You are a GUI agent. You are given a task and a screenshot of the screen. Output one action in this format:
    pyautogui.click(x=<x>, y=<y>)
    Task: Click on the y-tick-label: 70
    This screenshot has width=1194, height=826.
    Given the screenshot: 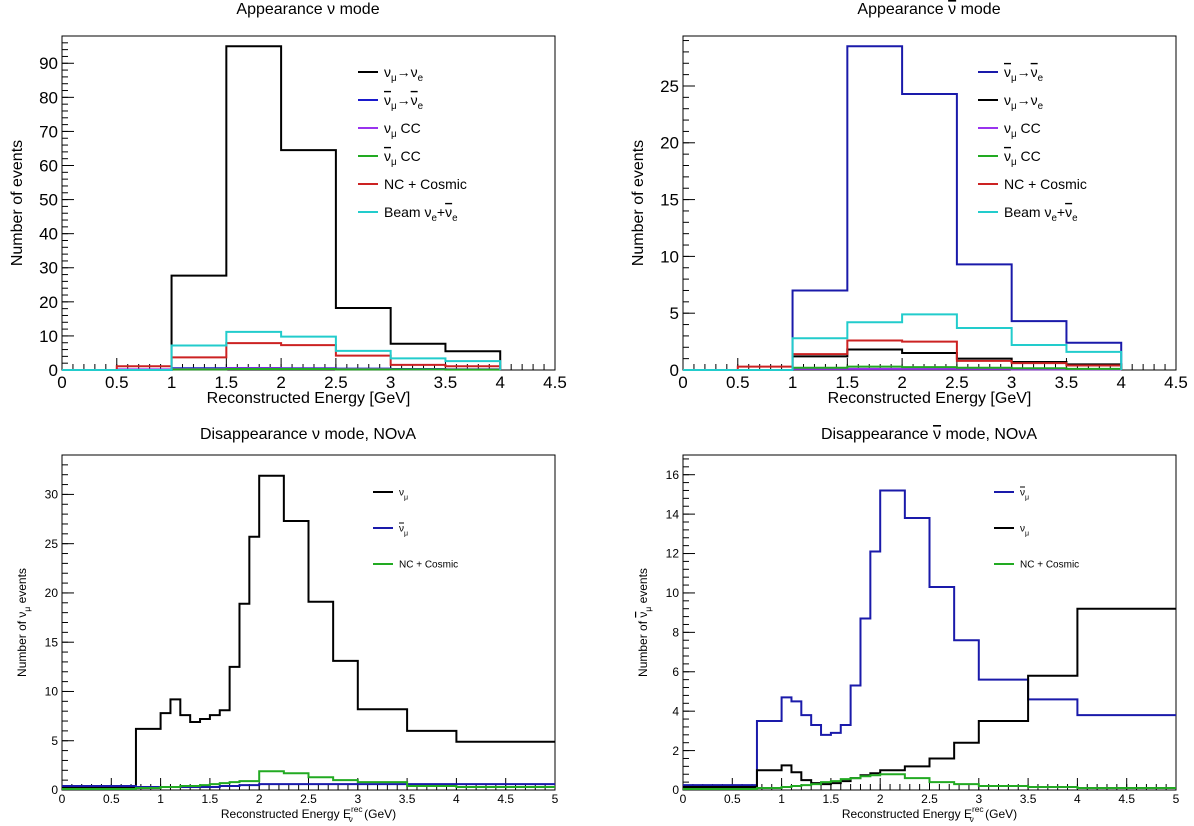 What is the action you would take?
    pyautogui.click(x=48, y=131)
    